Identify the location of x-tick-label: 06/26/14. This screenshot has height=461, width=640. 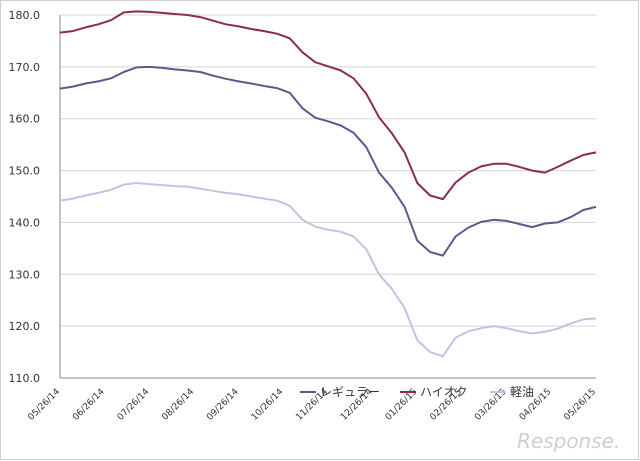
(89, 405).